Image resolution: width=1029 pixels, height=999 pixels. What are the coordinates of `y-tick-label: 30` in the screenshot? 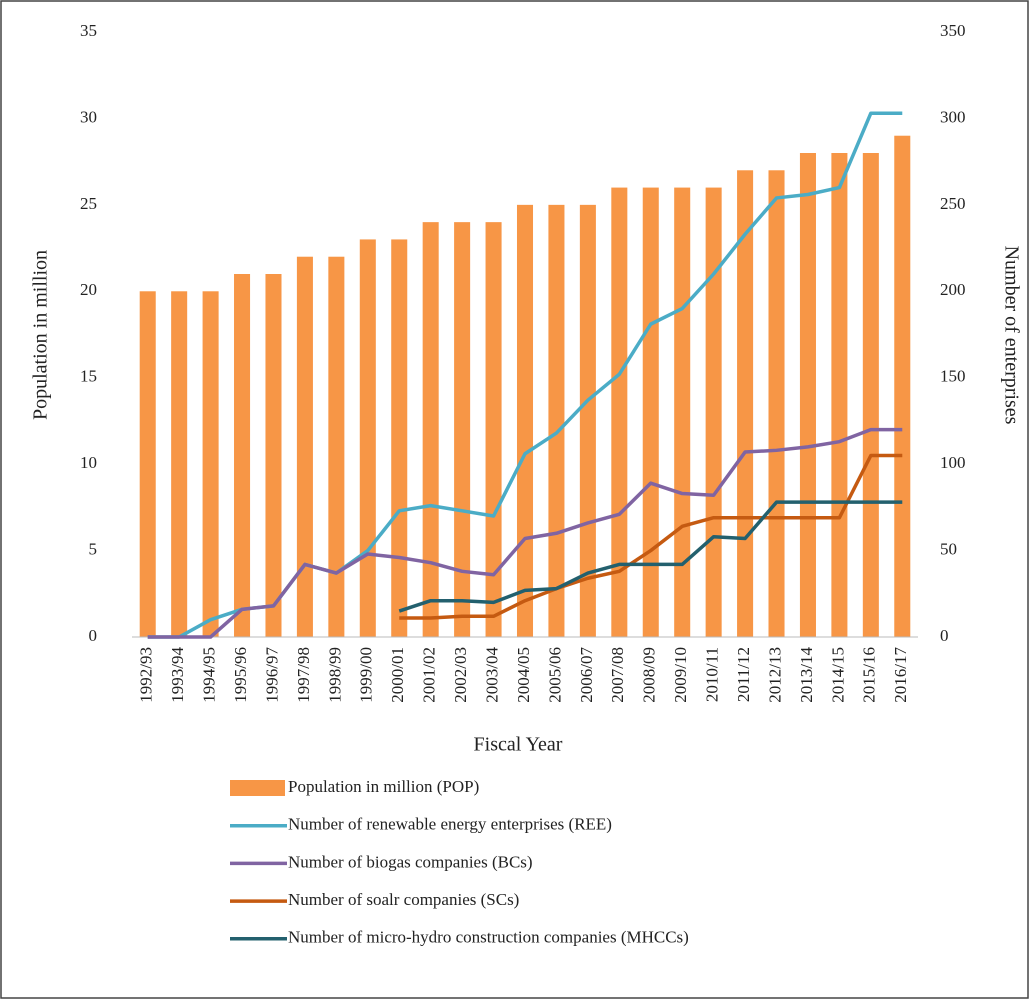 It's located at (88, 116).